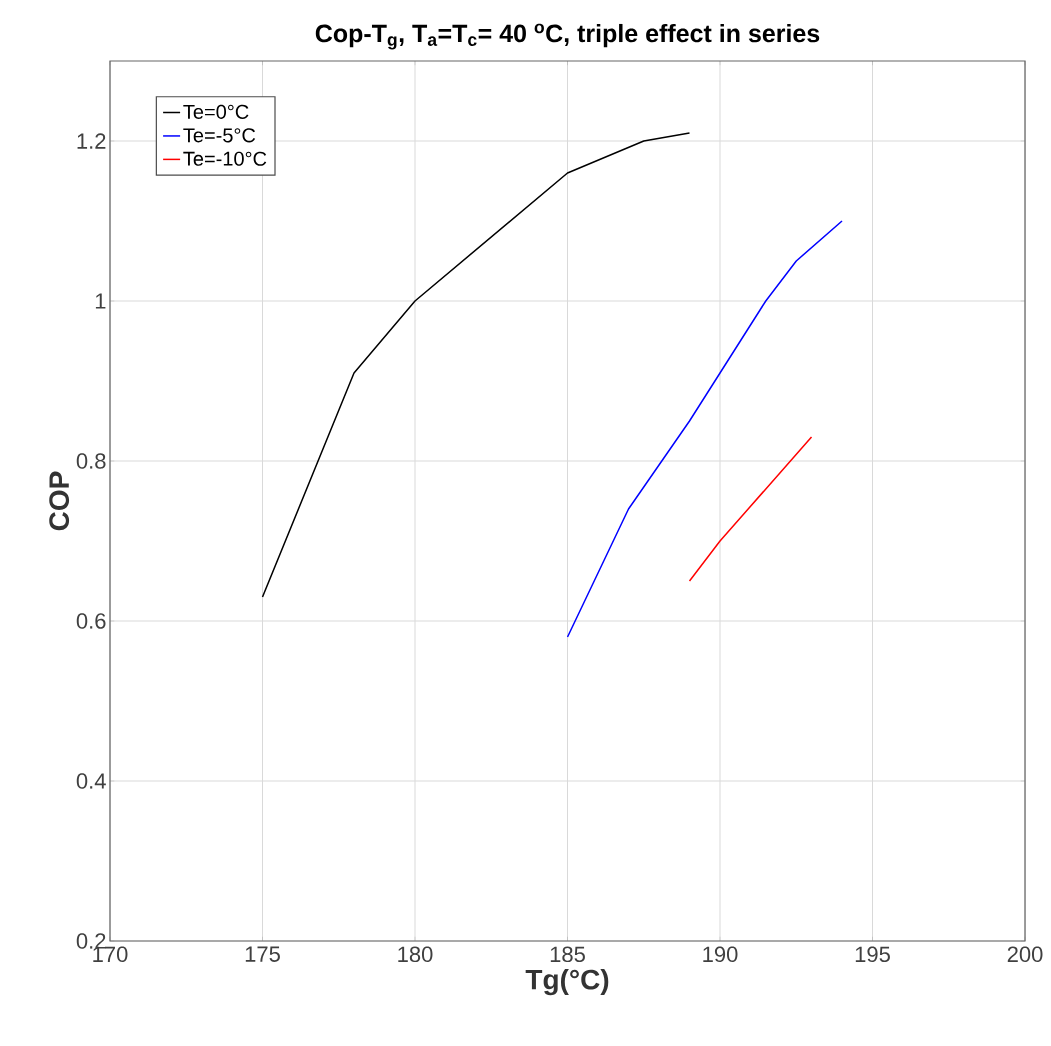 The height and width of the screenshot is (1046, 1051). What do you see at coordinates (100, 301) in the screenshot?
I see `y-tick-label: 1` at bounding box center [100, 301].